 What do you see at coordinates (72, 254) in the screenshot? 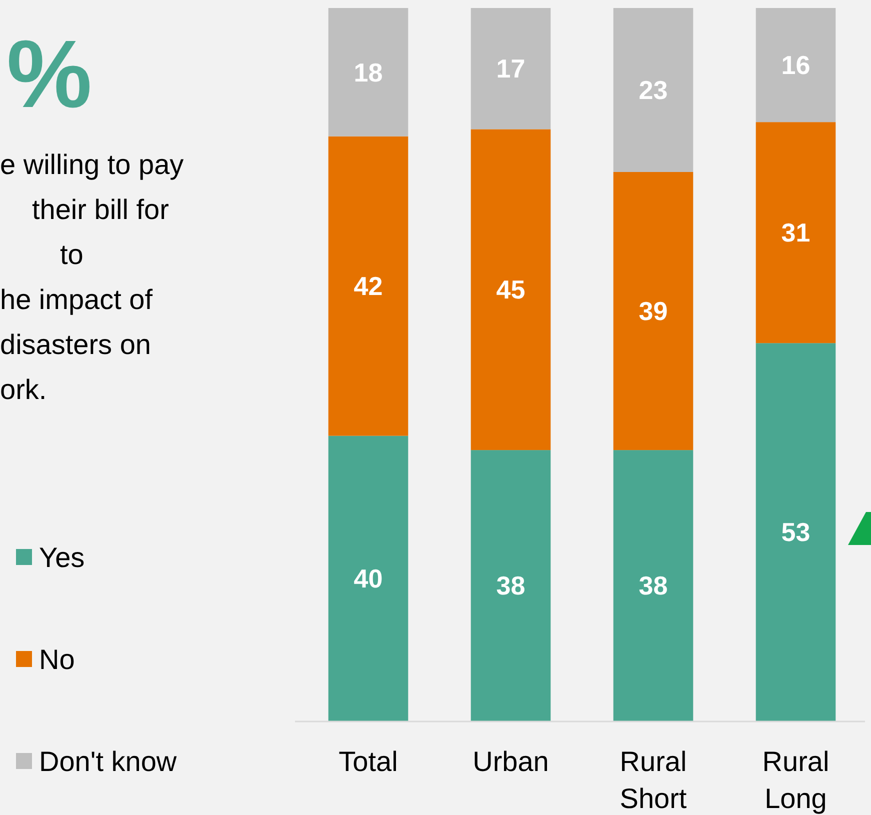
I see `text: to` at bounding box center [72, 254].